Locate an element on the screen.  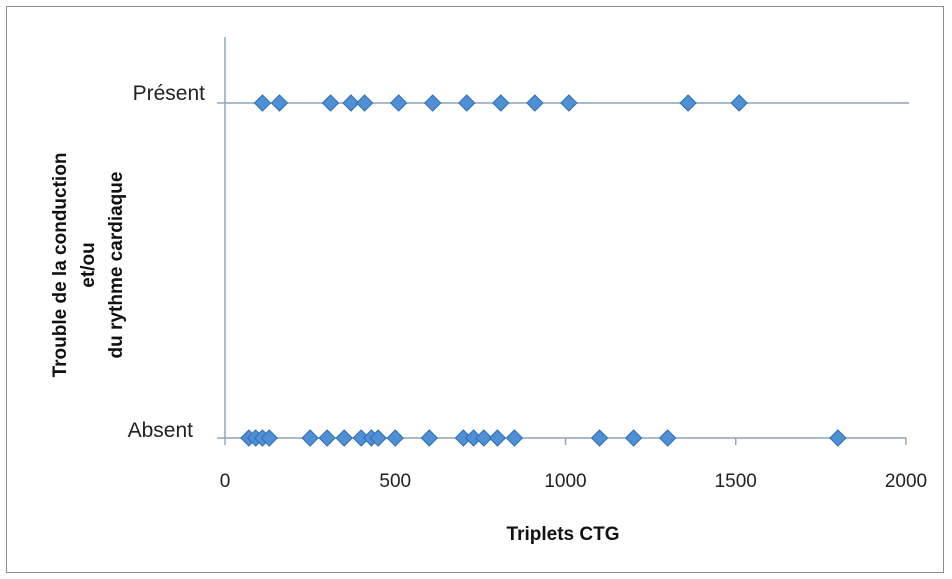
x-tick-labels: 0 500 1000 1500 2000 is located at coordinates (573, 481).